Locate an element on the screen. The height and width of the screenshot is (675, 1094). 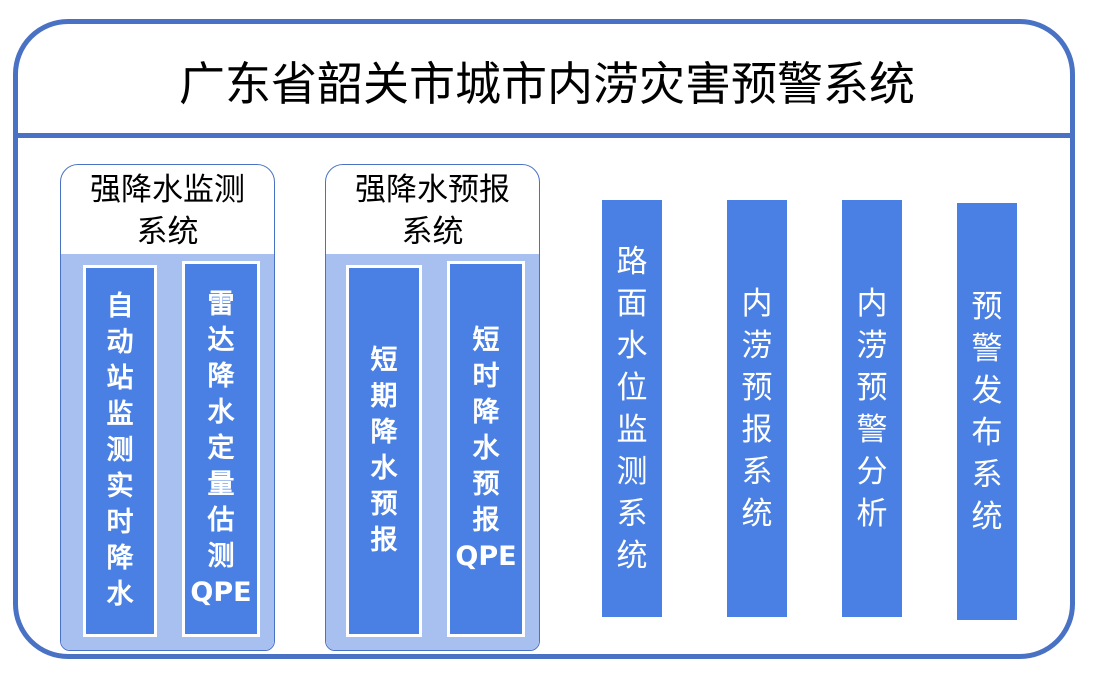
rain-forecast-group: 强降水预报 系统 短 期 降 水 预 报 短 时 降 水 预 报 QPE is located at coordinates (432, 407).